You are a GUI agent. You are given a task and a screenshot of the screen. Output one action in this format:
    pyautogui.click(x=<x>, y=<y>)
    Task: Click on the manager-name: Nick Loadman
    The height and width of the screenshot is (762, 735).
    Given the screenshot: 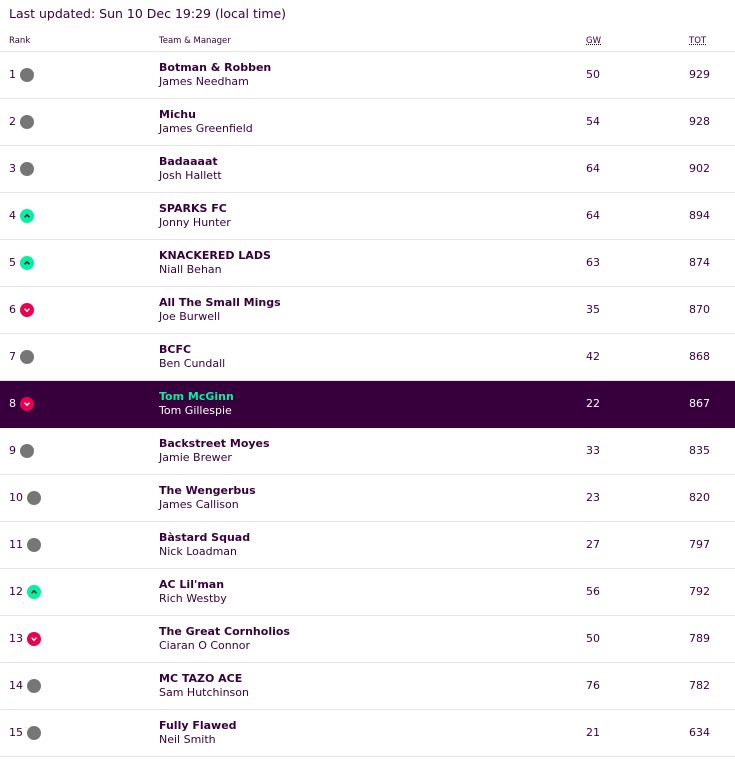 What is the action you would take?
    pyautogui.click(x=198, y=551)
    